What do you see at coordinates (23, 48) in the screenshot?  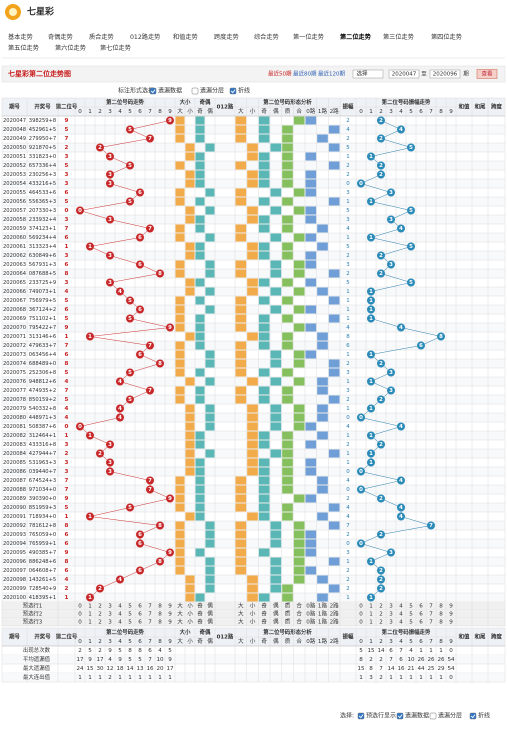 I see `nav-link: 第五位走势` at bounding box center [23, 48].